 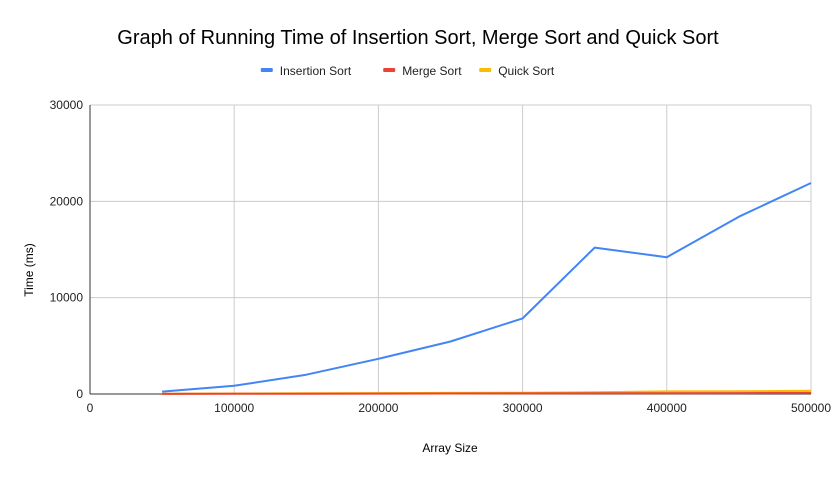 I want to click on y-tick-label: 10000, so click(x=67, y=298).